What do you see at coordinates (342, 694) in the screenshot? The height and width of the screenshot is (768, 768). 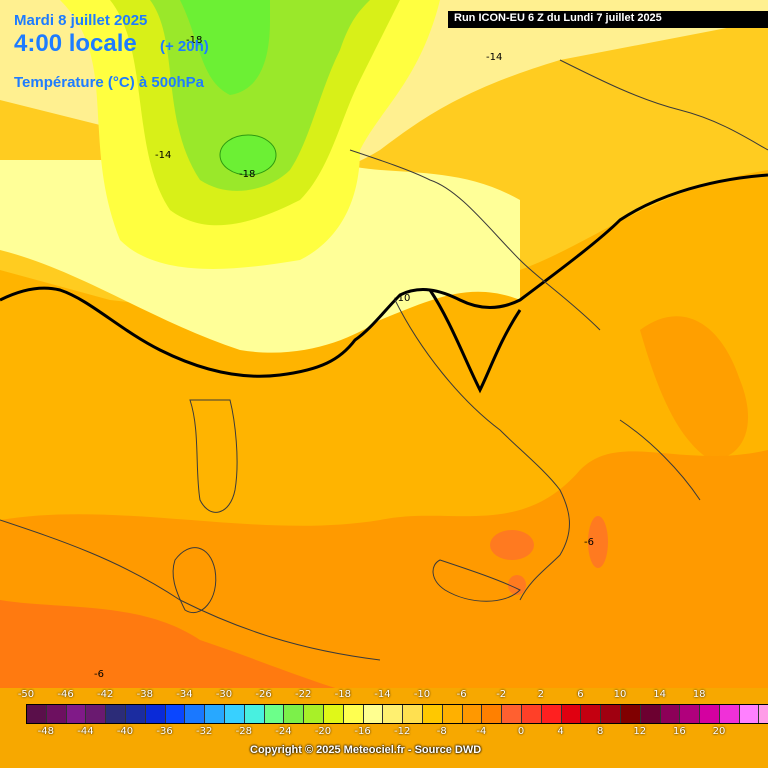 I see `scale-label-top: -18` at bounding box center [342, 694].